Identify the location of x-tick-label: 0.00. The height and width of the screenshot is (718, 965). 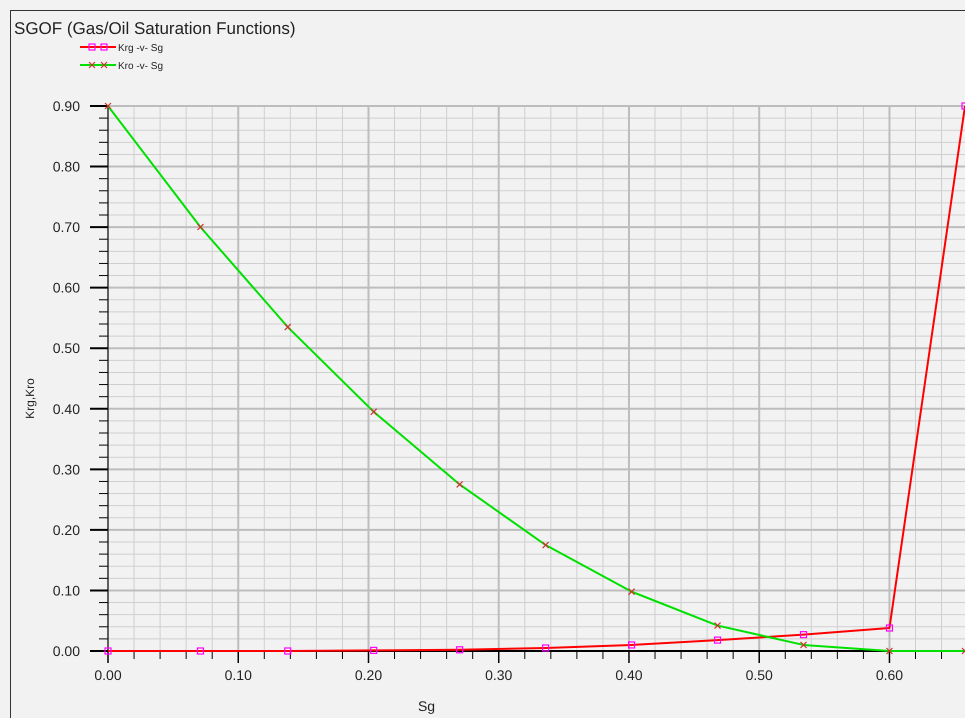
(108, 675).